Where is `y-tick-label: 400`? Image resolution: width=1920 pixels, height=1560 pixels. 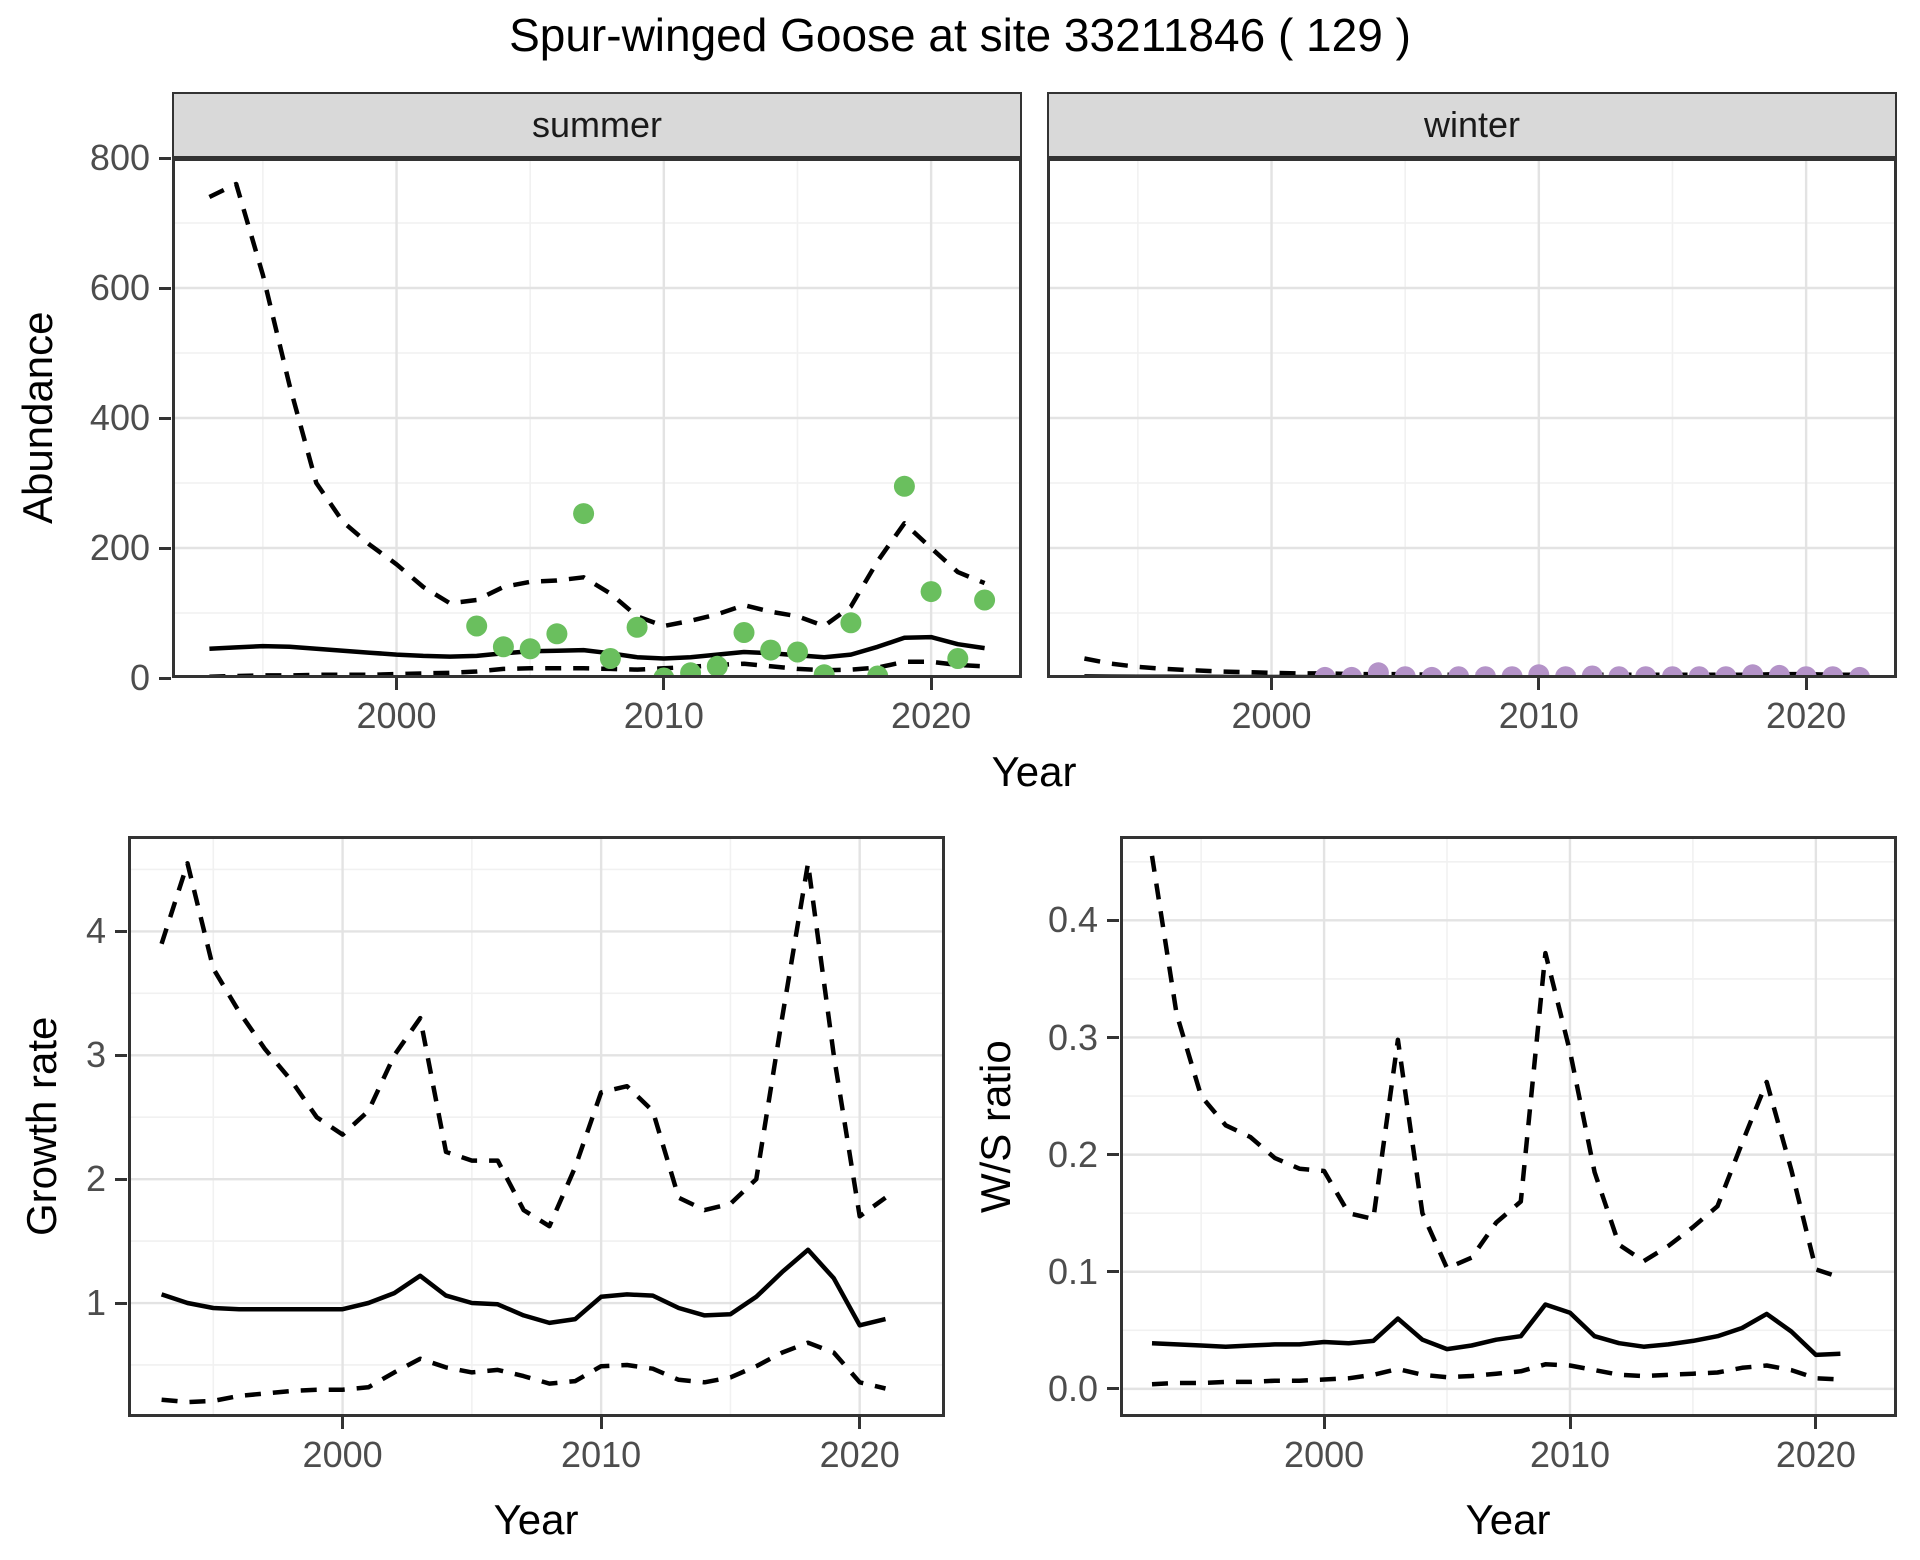 y-tick-label: 400 is located at coordinates (119, 417).